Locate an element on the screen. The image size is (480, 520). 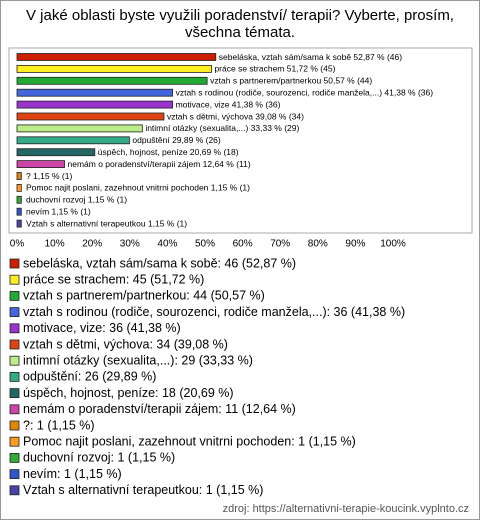
x-tick-label: 90% is located at coordinates (355, 244).